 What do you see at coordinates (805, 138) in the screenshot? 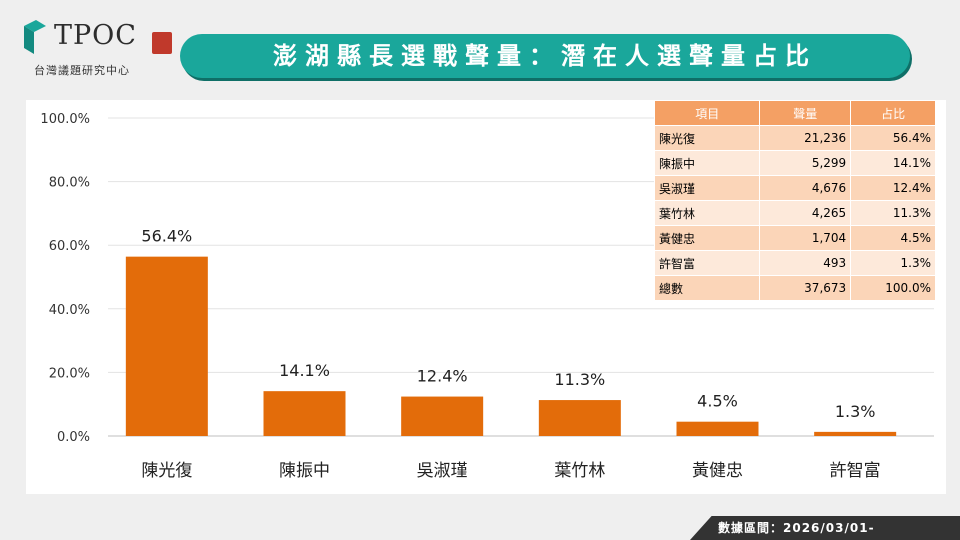
I see `table-cell-votes: 21,236` at bounding box center [805, 138].